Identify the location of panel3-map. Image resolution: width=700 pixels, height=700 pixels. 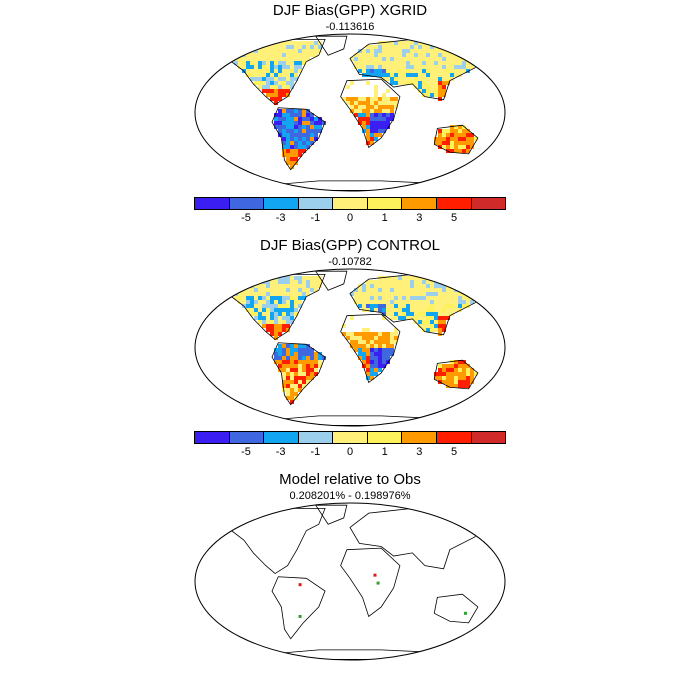
(350, 581).